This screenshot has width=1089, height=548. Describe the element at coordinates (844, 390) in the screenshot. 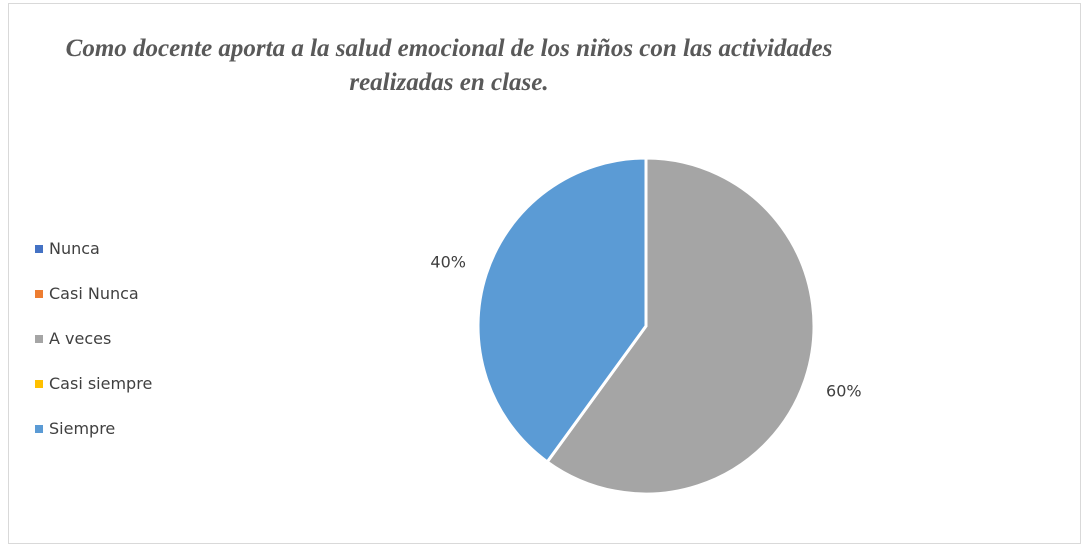

I see `data-label-a-veces: 60%` at that location.